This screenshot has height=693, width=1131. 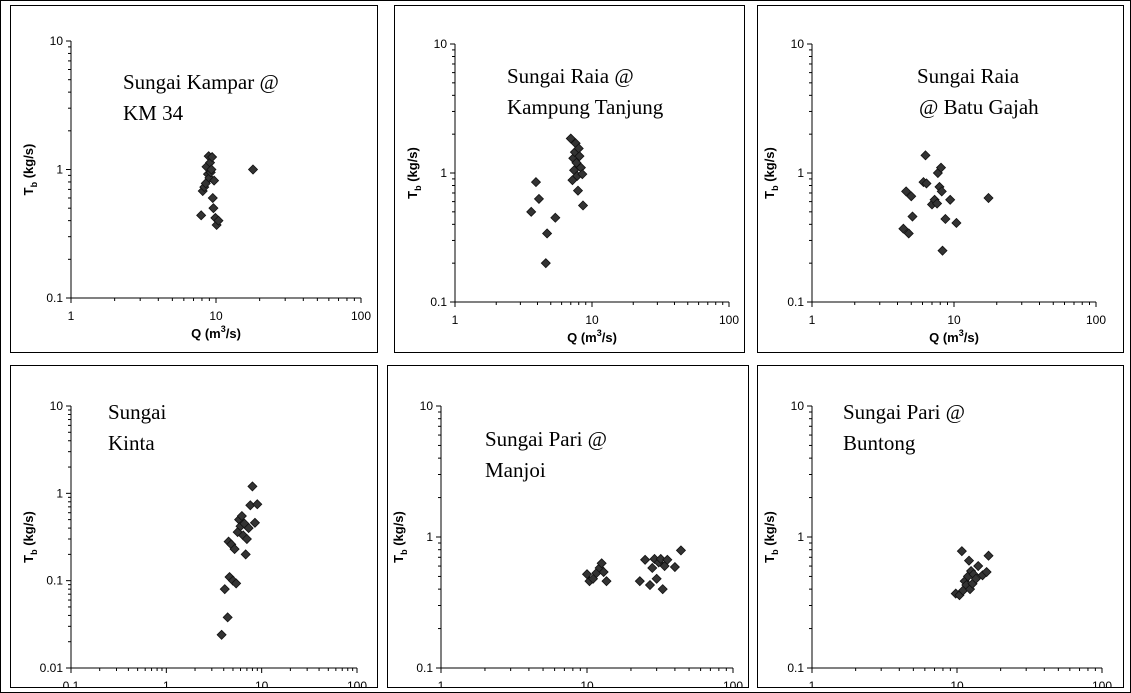 I want to click on site-label-line-1: Sungai Raia, so click(x=968, y=76).